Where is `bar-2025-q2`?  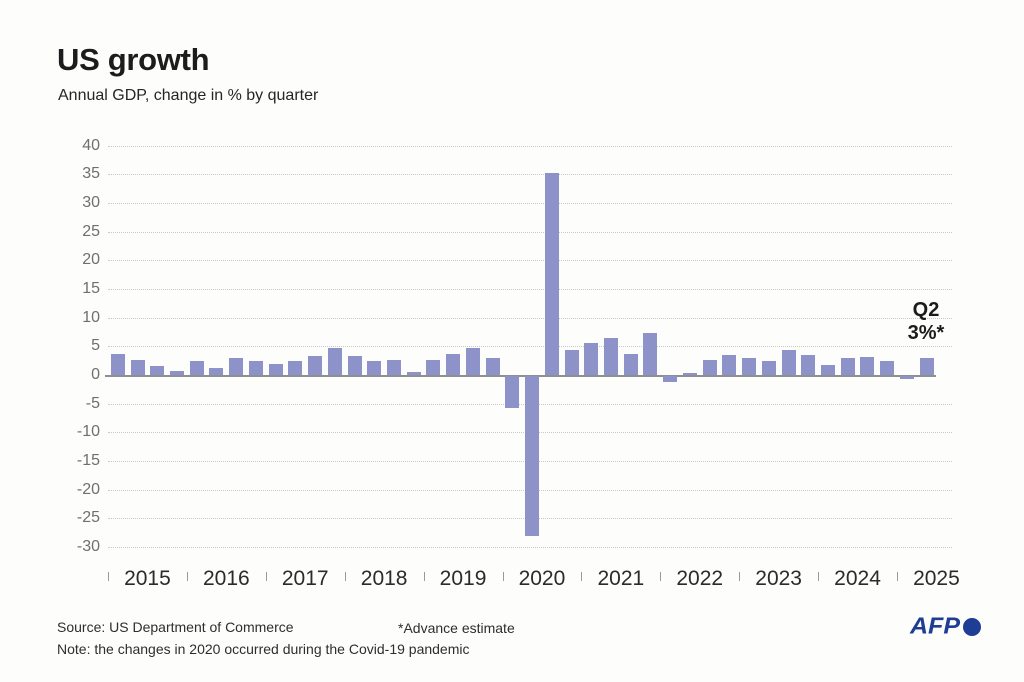 bar-2025-q2 is located at coordinates (926, 366).